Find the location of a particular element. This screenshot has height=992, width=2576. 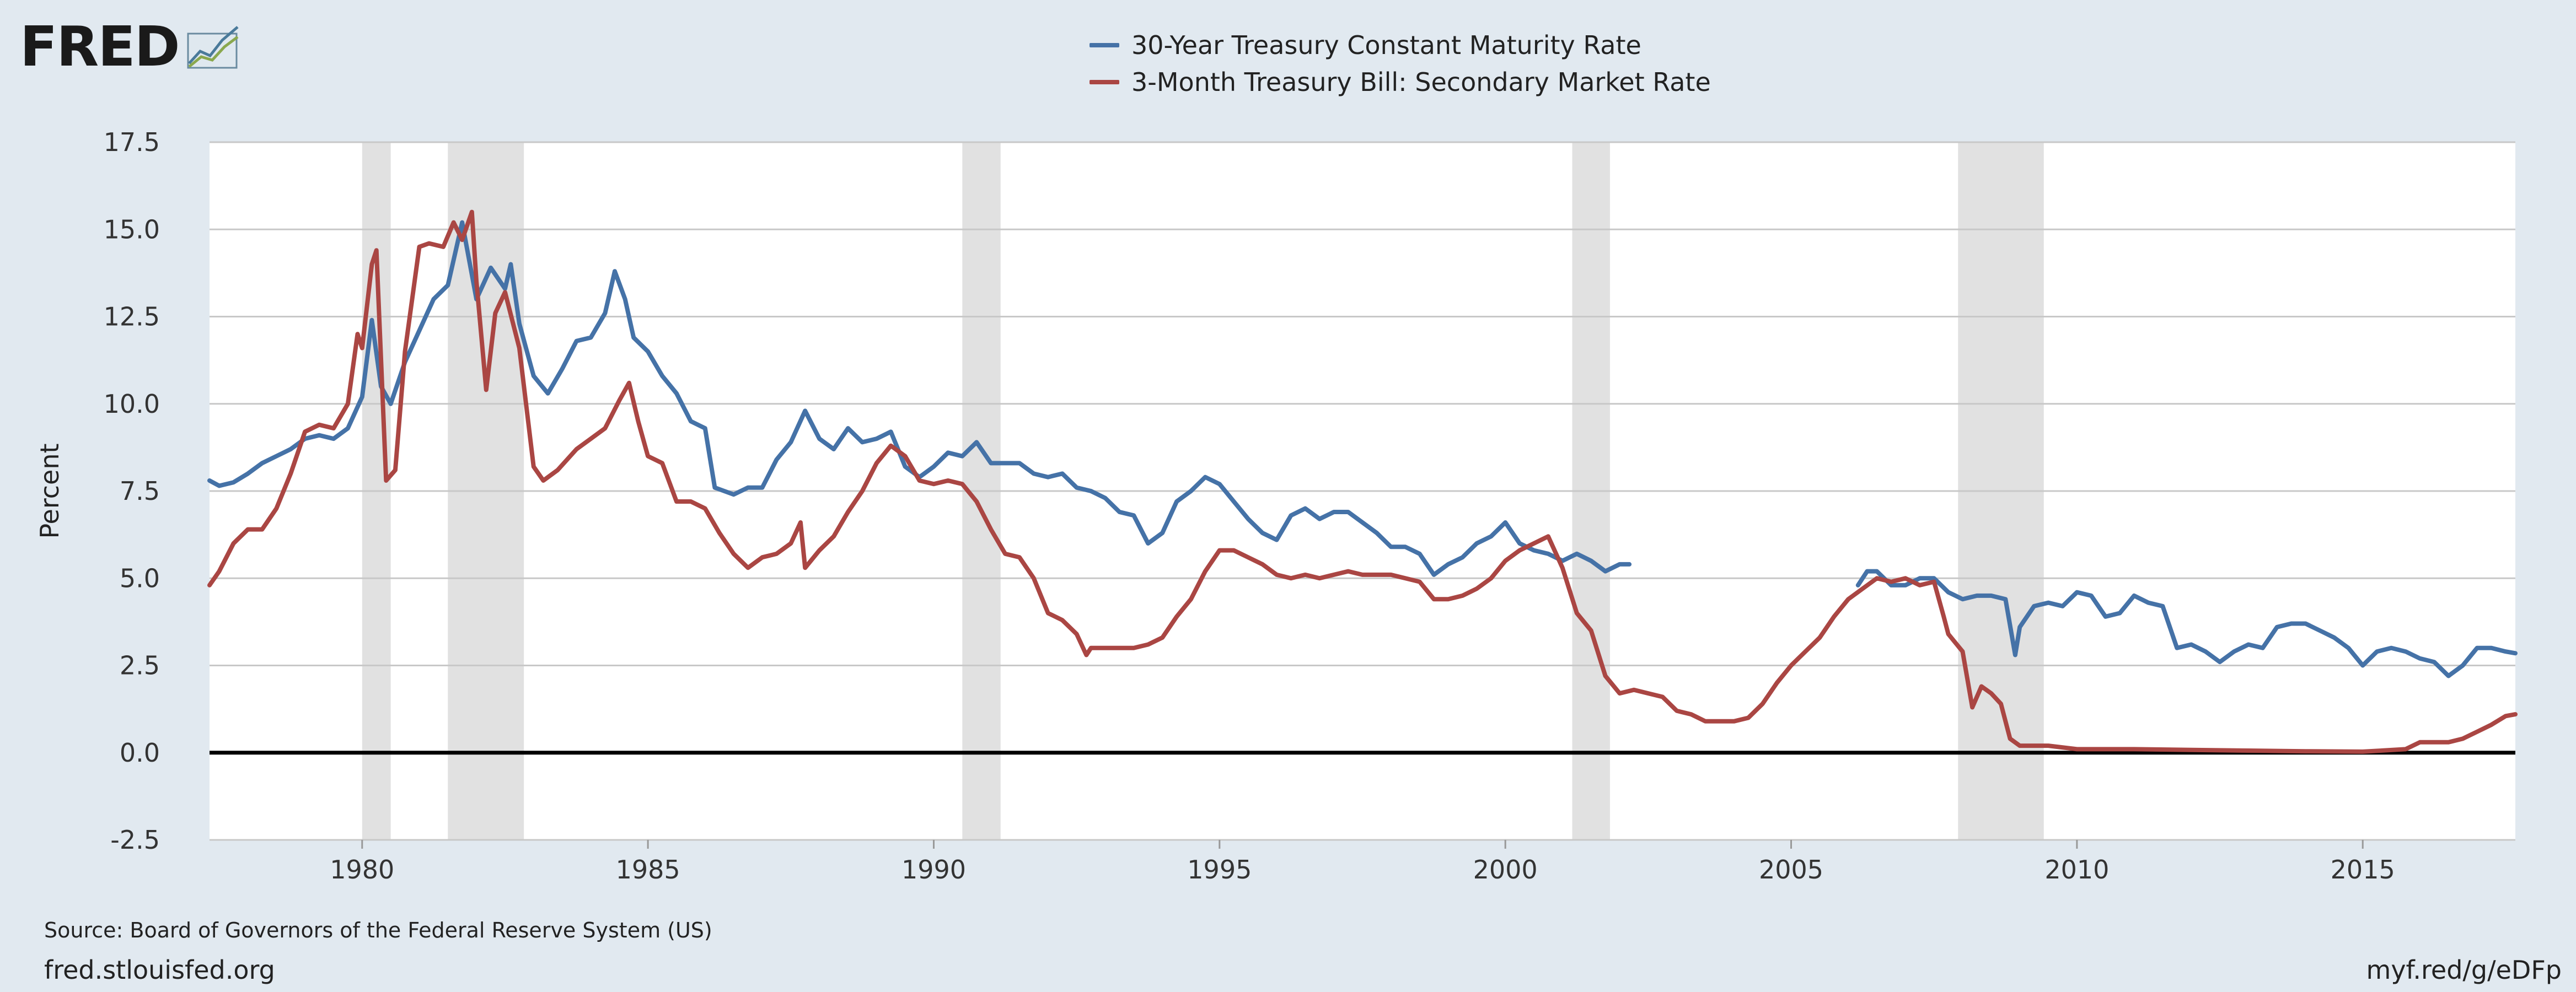

y-tick-label: -2.5 is located at coordinates (135, 840).